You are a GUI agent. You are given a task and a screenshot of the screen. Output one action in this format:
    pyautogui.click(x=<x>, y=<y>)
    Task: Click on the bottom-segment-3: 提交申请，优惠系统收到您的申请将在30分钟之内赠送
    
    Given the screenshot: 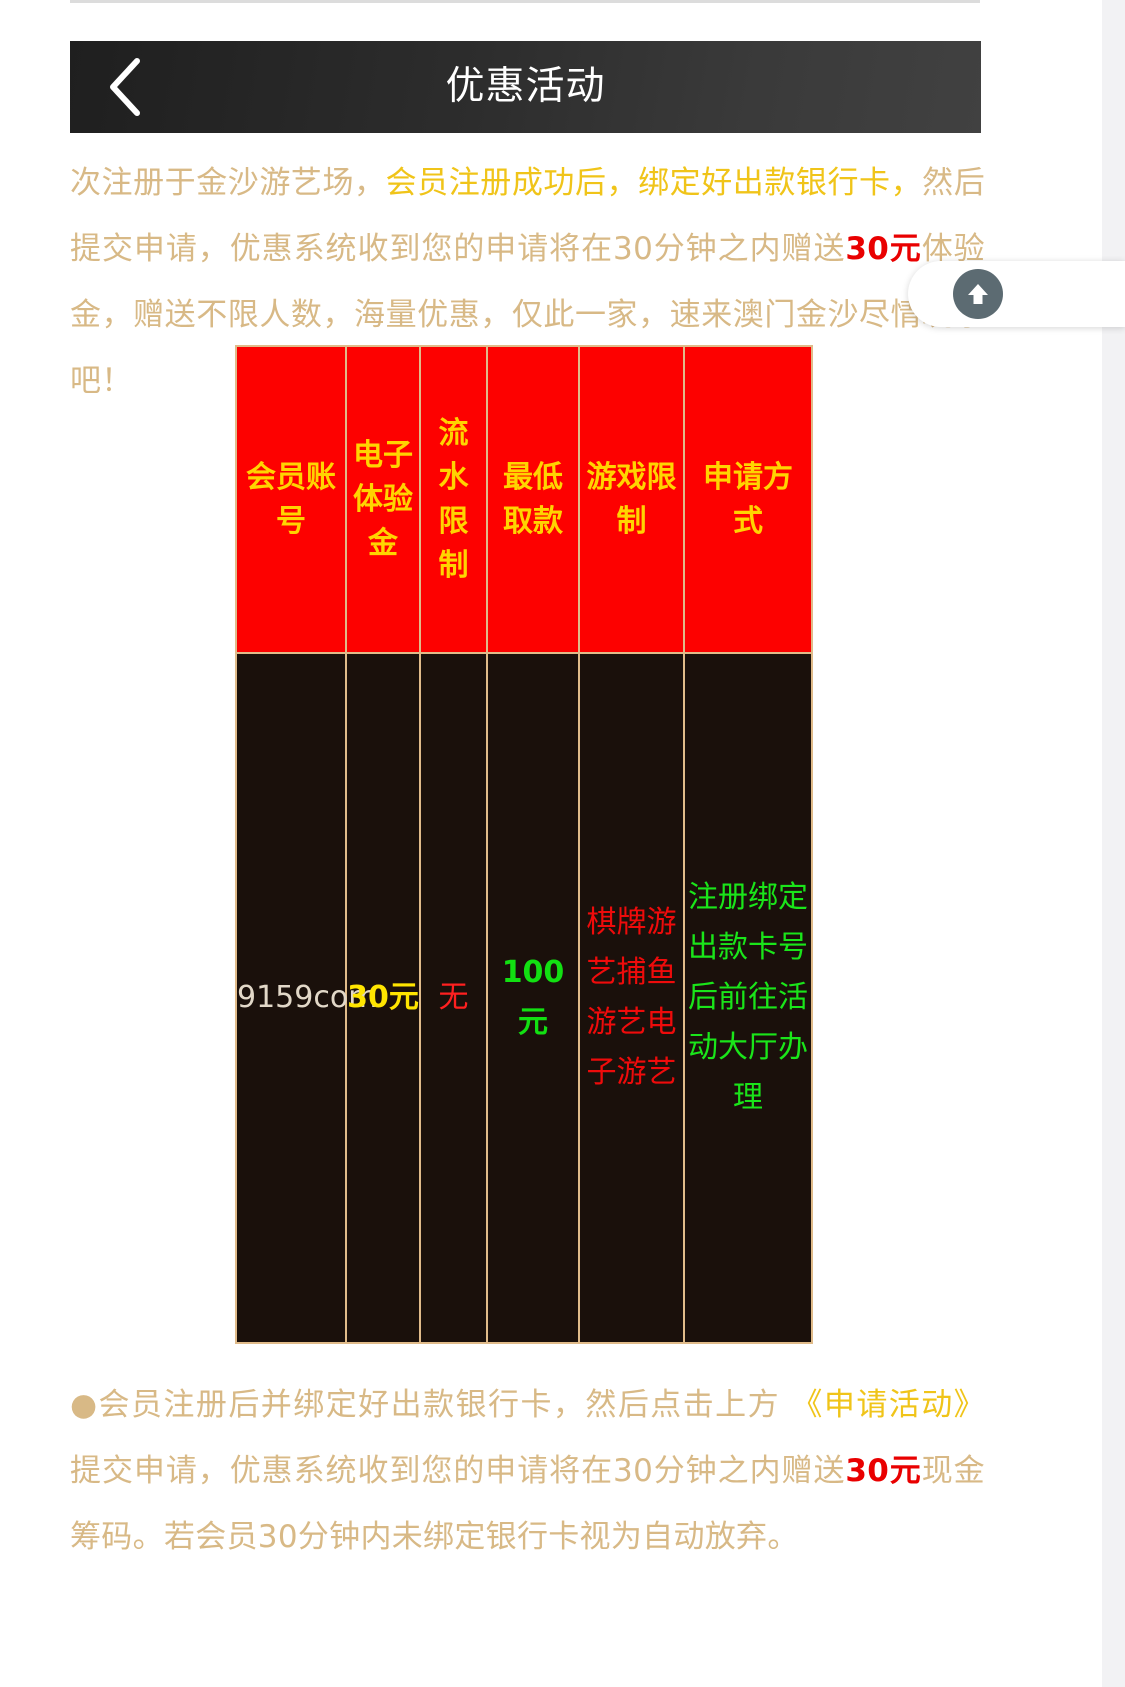 What is the action you would take?
    pyautogui.click(x=458, y=1471)
    